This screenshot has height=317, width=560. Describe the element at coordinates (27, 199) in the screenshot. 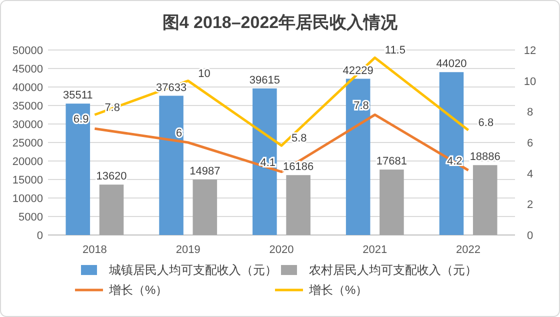

I see `y-tick-label: 10000` at that location.